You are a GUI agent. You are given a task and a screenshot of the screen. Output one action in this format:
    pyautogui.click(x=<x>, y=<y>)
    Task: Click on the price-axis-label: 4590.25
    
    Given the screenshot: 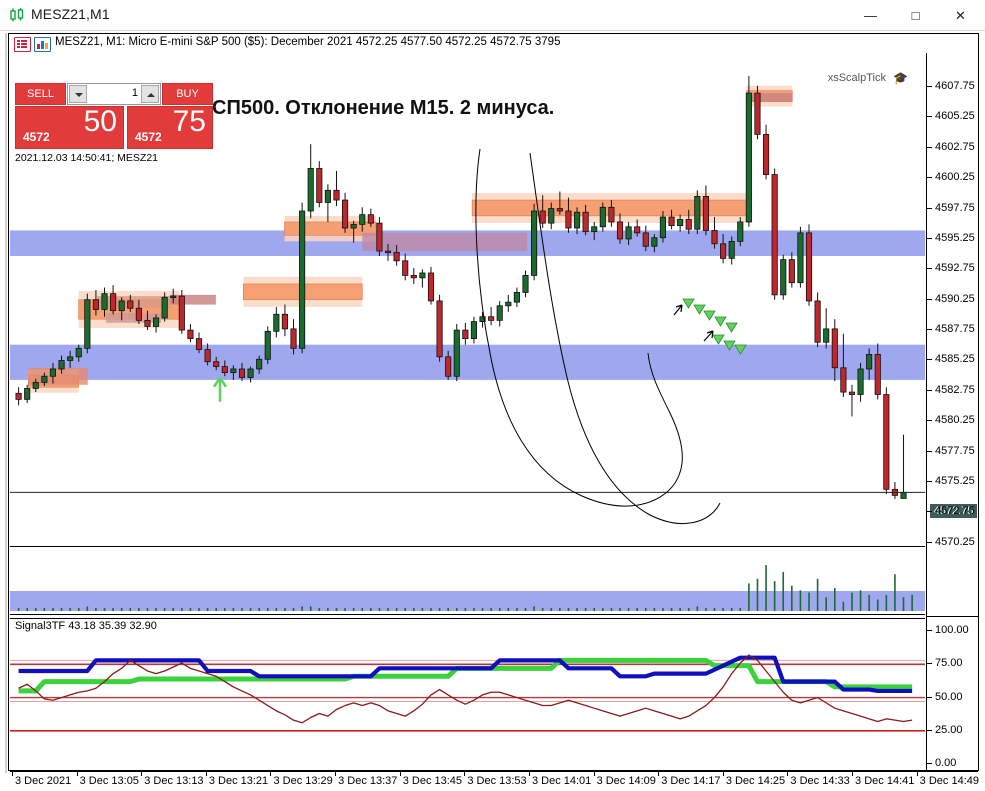 What is the action you would take?
    pyautogui.click(x=955, y=298)
    